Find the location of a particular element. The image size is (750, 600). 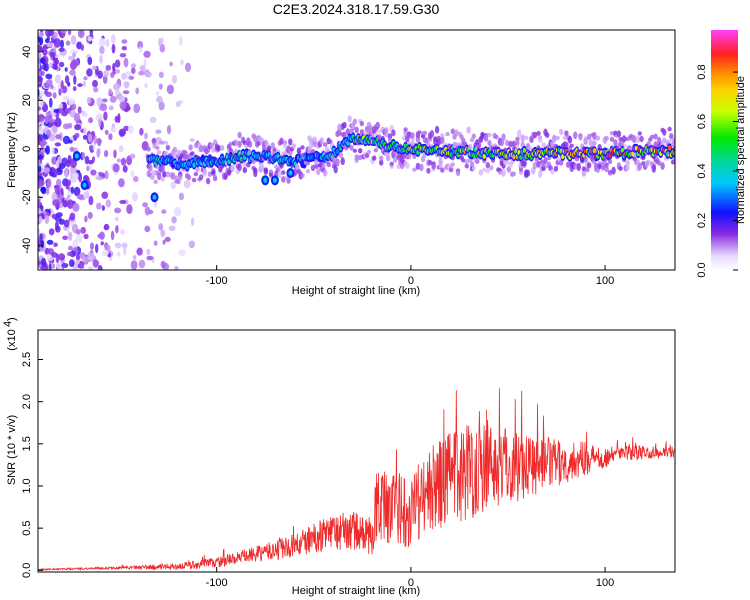

y-tick-label: 2.0 is located at coordinates (27, 401).